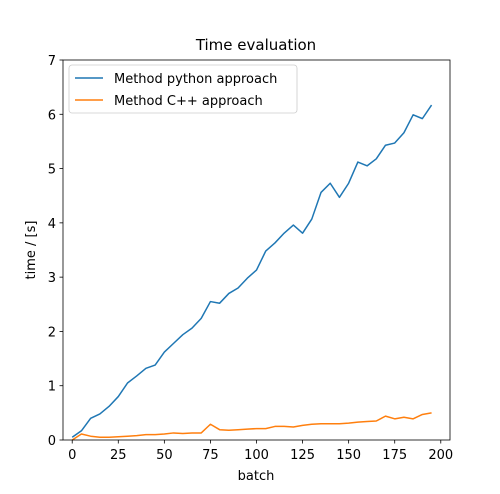 The height and width of the screenshot is (494, 500). What do you see at coordinates (302, 455) in the screenshot?
I see `x-tick-label: 125` at bounding box center [302, 455].